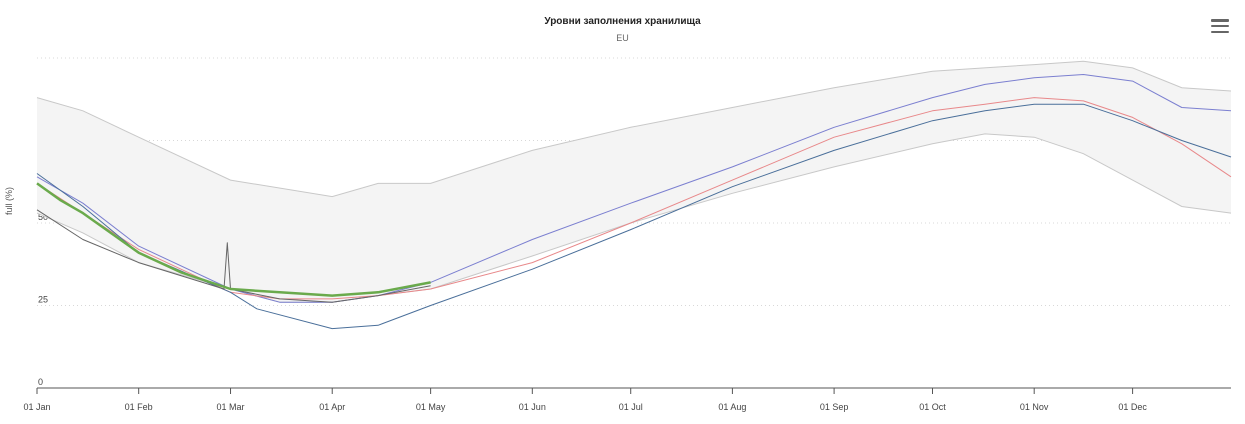 The height and width of the screenshot is (424, 1245). Describe the element at coordinates (231, 407) in the screenshot. I see `x-tick-label: 01 Mar` at that location.